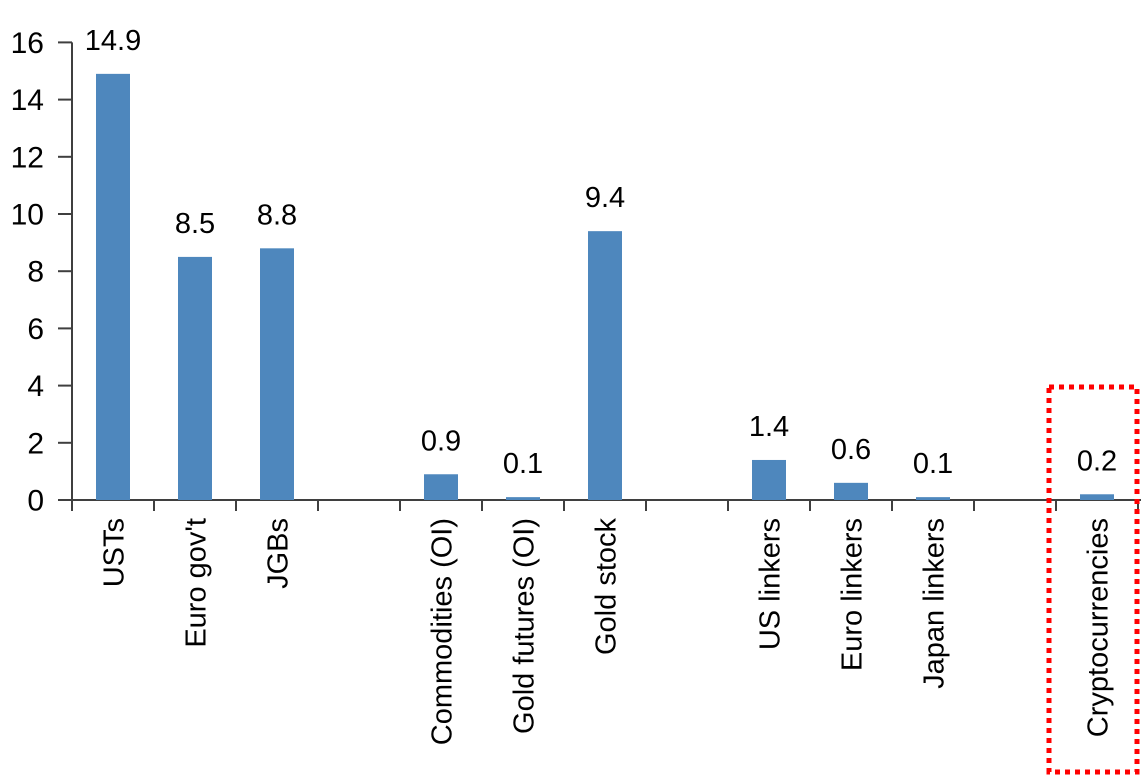 The image size is (1146, 780). What do you see at coordinates (35, 386) in the screenshot?
I see `y-axis-tick-label: 4` at bounding box center [35, 386].